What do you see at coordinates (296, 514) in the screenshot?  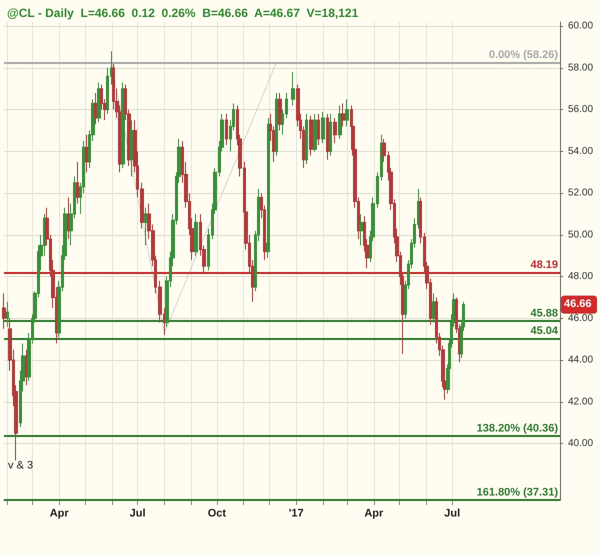 I see `x-tick-label: '17` at bounding box center [296, 514].